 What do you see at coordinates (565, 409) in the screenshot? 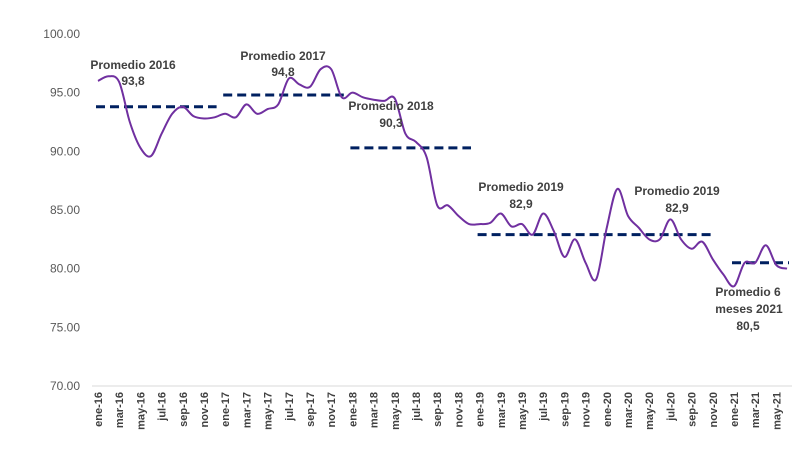
I see `x-tick-label: sep-19` at bounding box center [565, 409].